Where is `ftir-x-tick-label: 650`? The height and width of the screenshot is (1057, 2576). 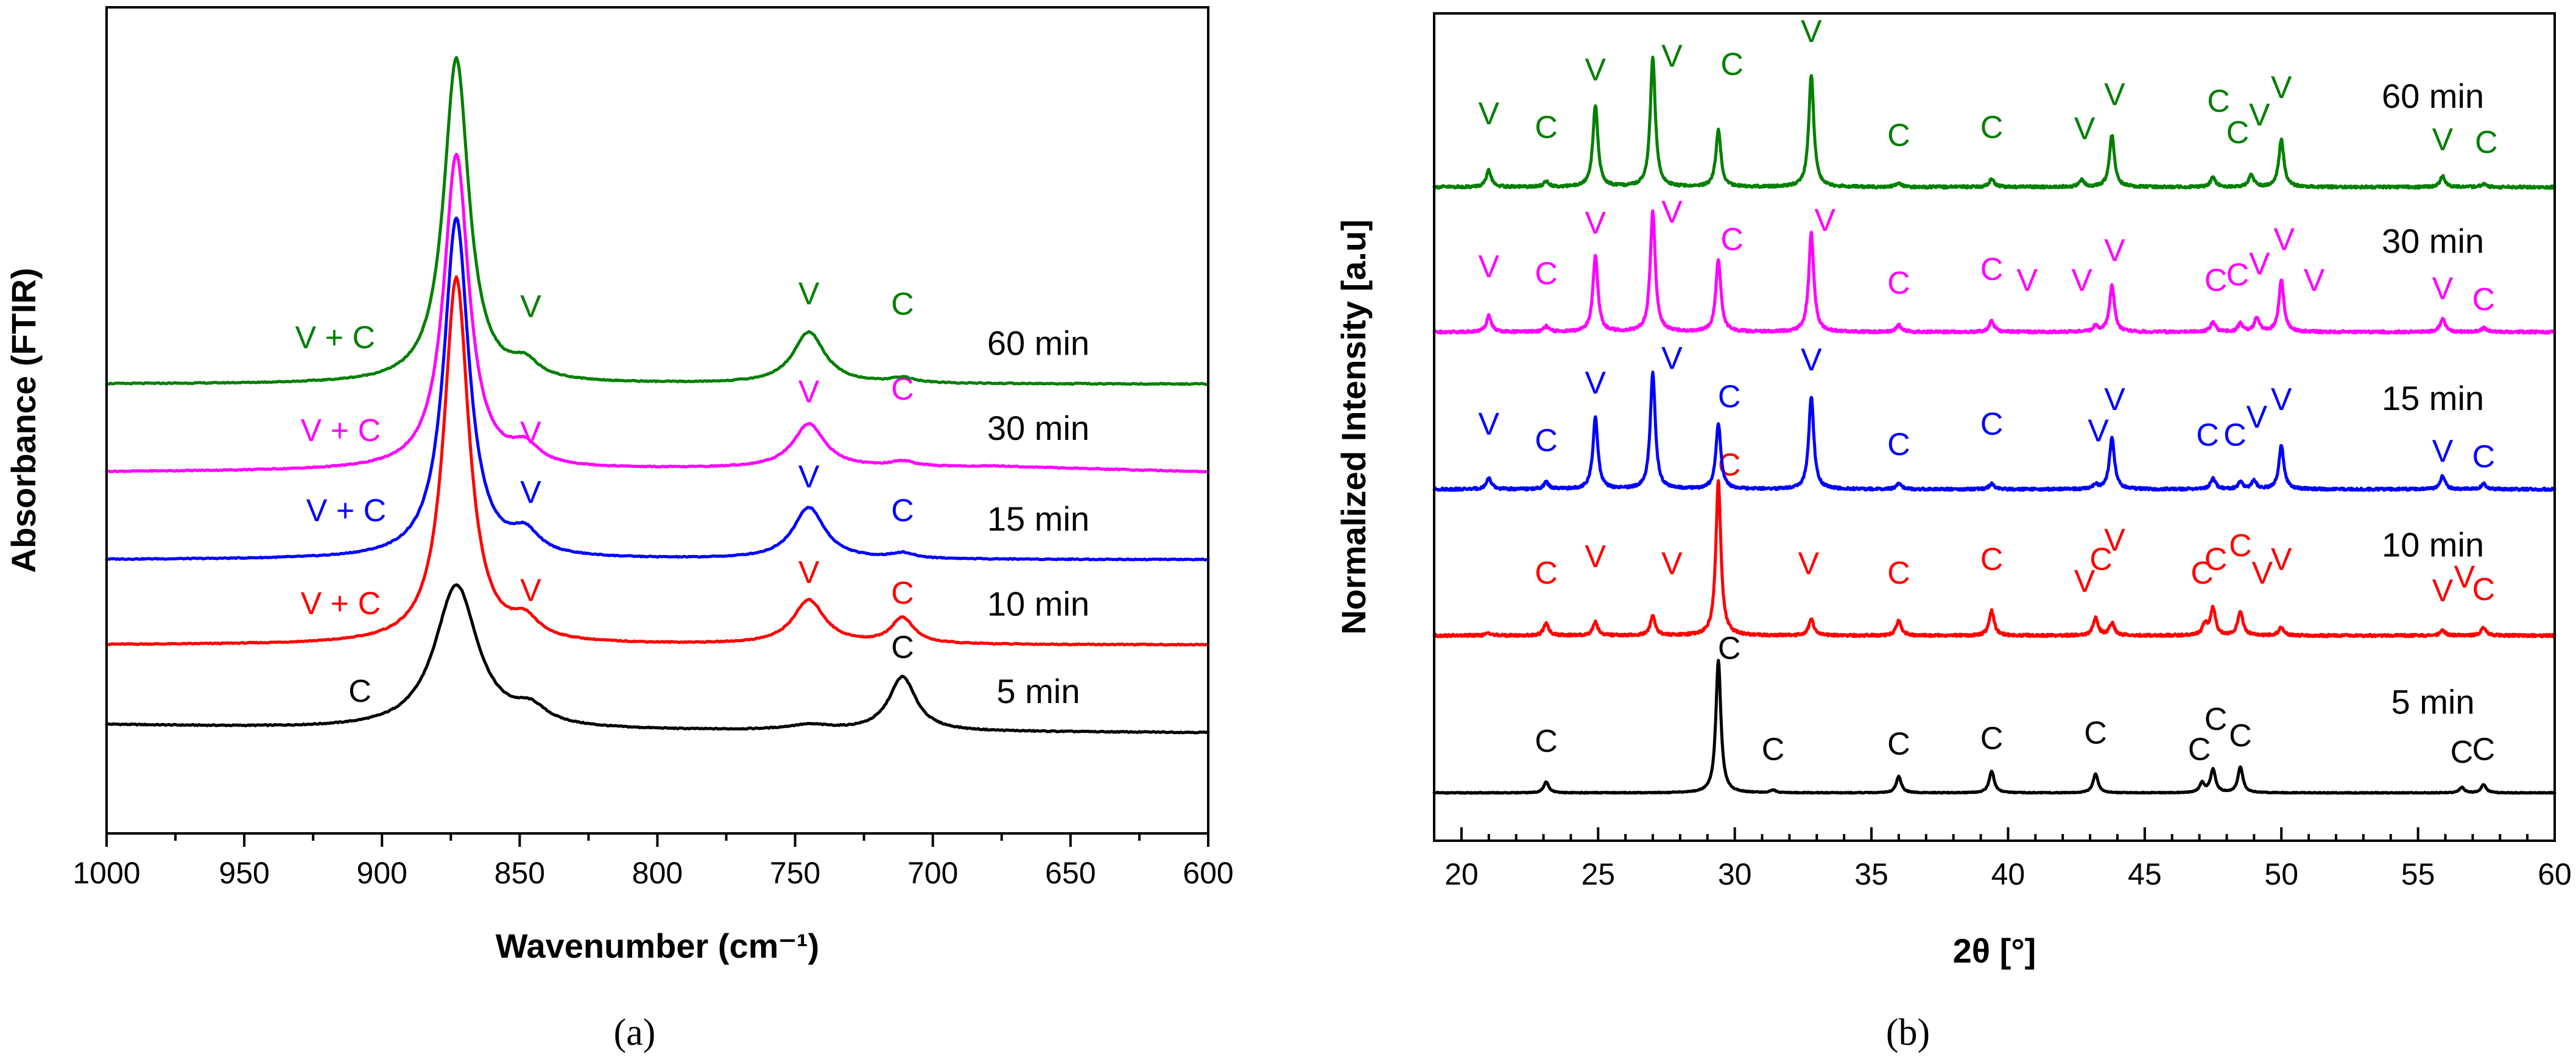 ftir-x-tick-label: 650 is located at coordinates (1070, 873).